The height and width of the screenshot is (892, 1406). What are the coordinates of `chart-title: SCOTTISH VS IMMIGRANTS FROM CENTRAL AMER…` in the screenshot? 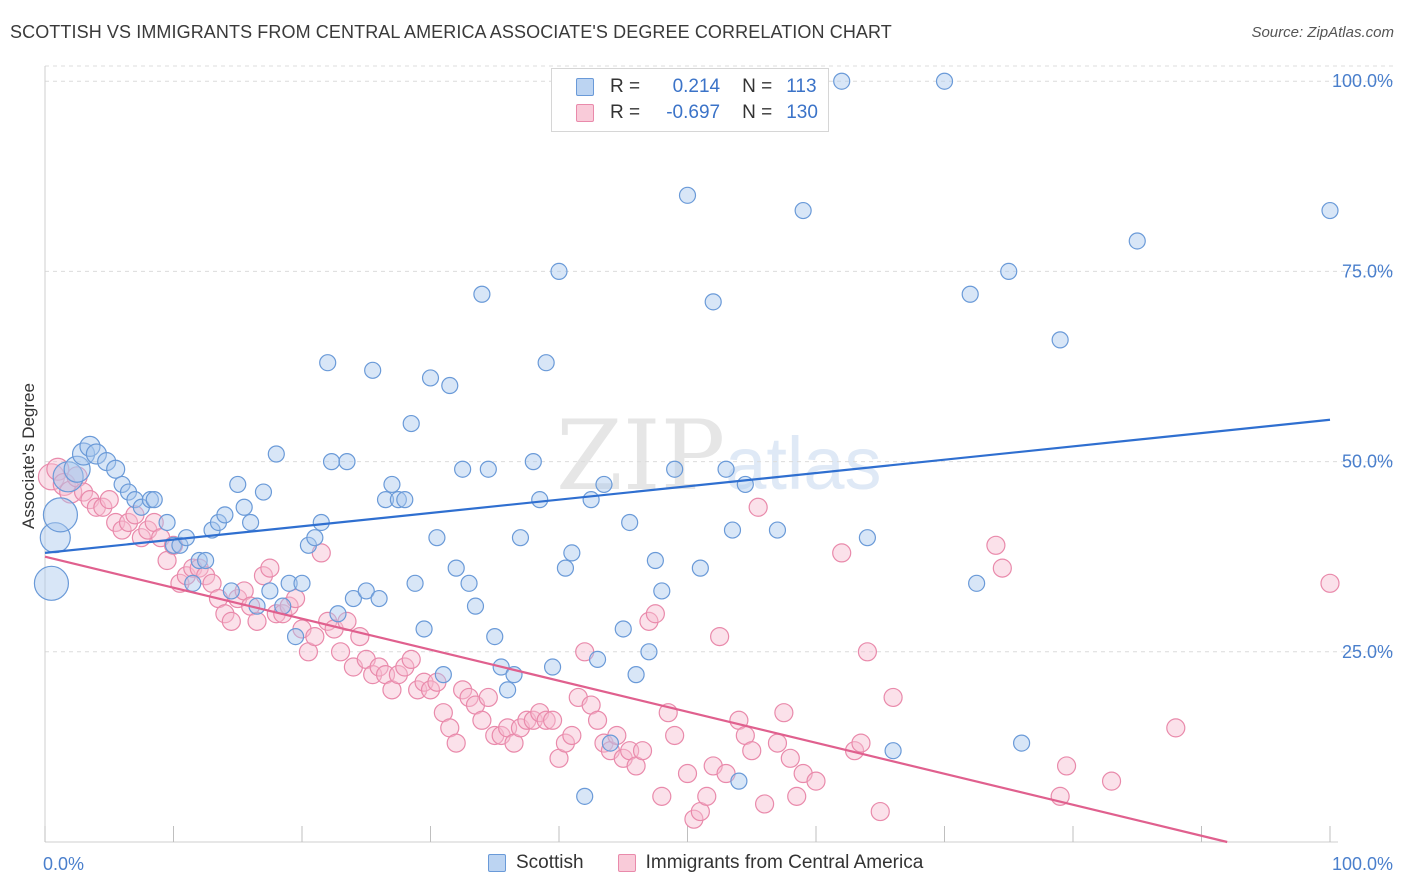 It's located at (451, 32).